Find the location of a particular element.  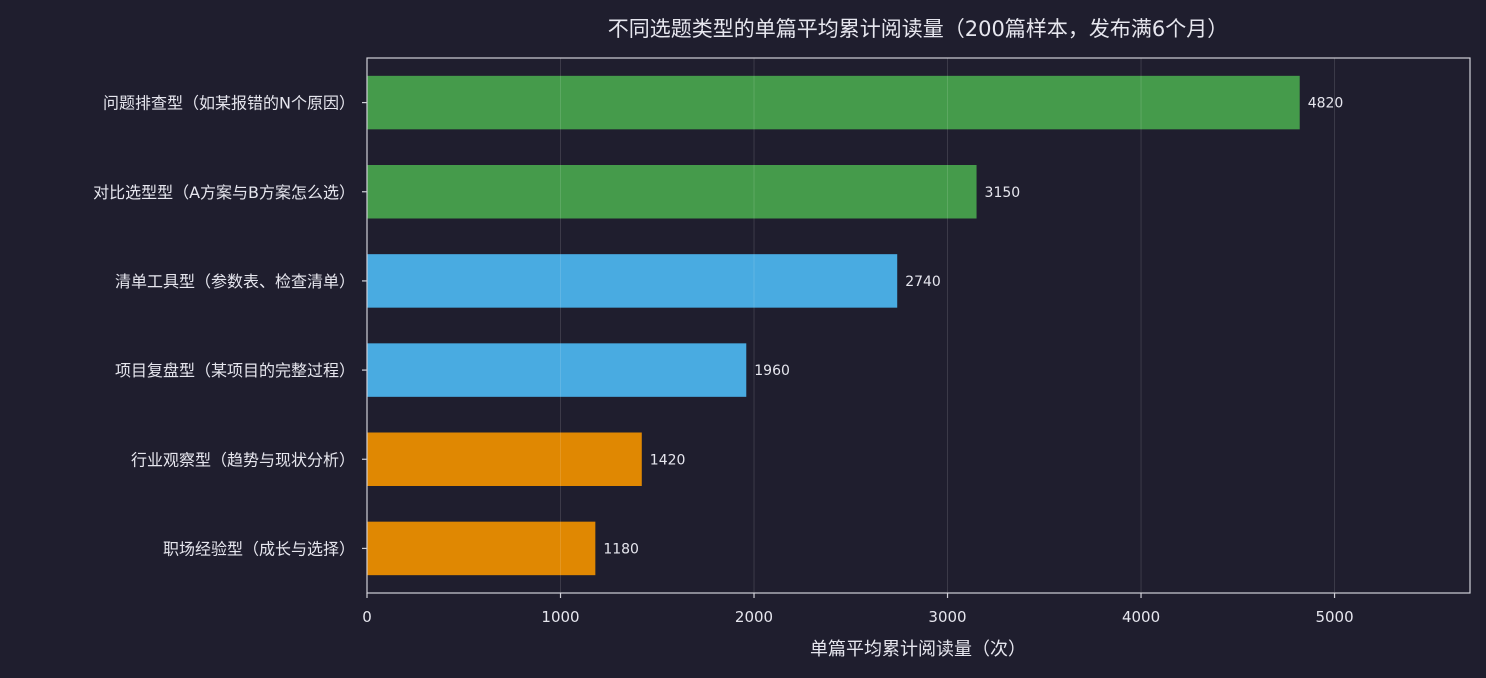

x-tick-label: 4000 is located at coordinates (1141, 617).